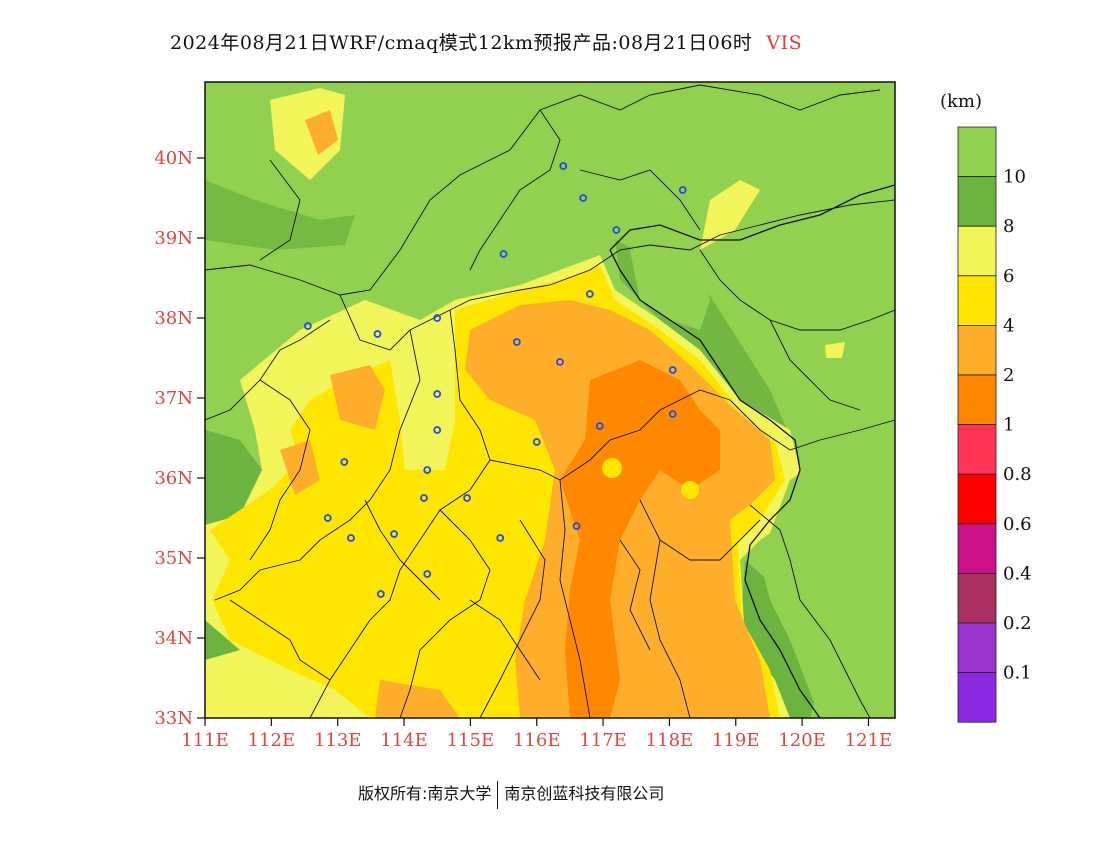 The width and height of the screenshot is (1100, 850). I want to click on lon-tick-label: 121E, so click(869, 740).